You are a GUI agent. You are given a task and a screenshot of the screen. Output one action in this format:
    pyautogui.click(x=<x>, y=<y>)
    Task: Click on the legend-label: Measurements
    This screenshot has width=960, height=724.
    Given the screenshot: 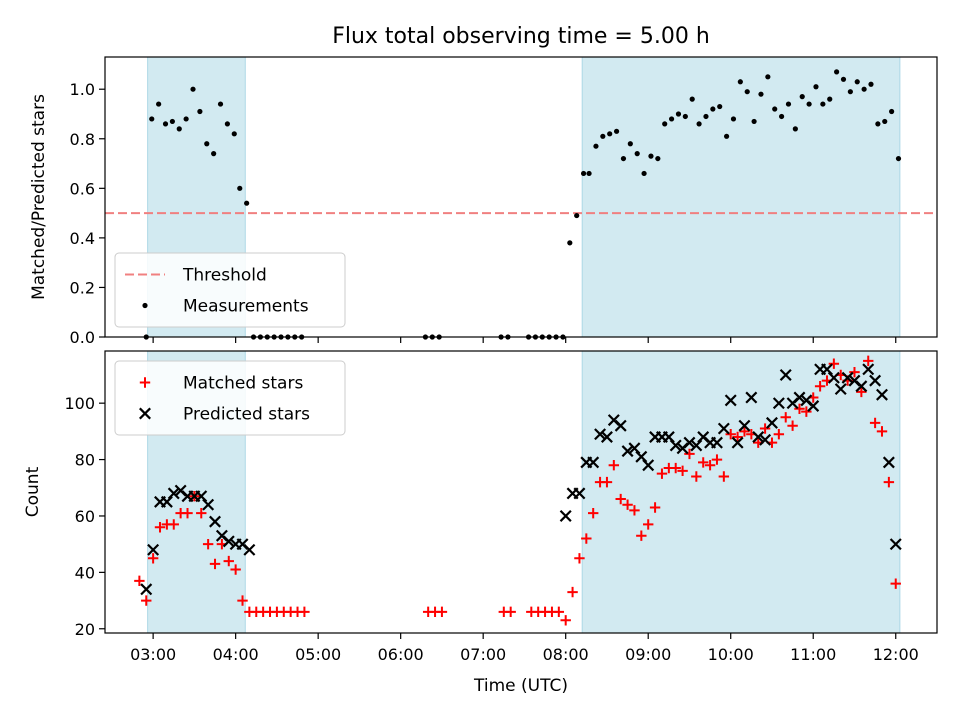 What is the action you would take?
    pyautogui.click(x=246, y=307)
    